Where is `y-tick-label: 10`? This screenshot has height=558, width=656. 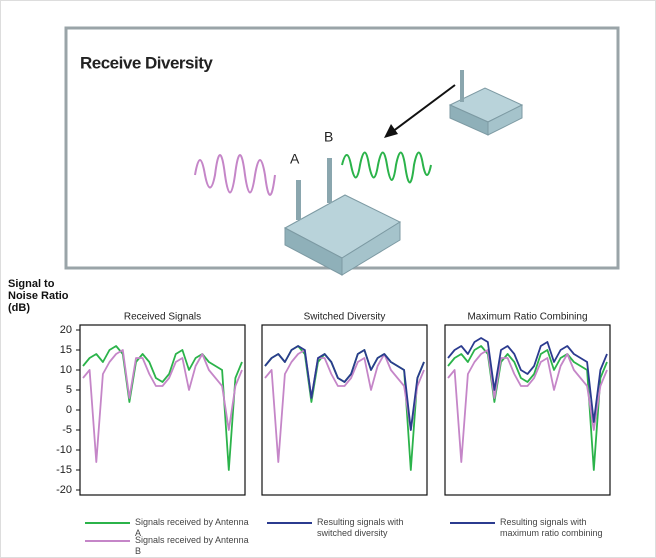
y-tick-label: 10 is located at coordinates (66, 370).